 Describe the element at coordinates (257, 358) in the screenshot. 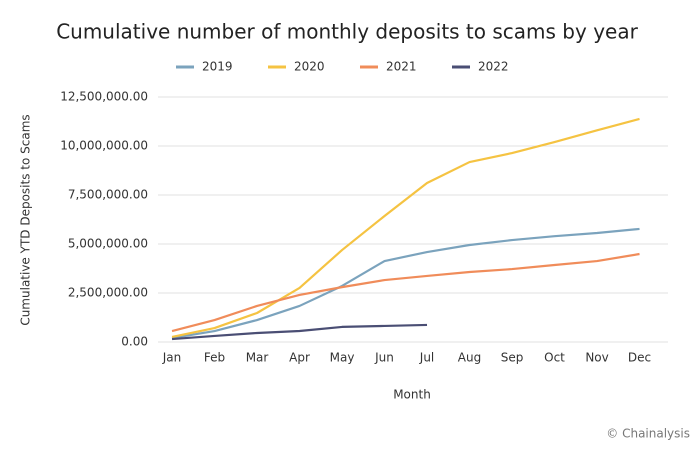

I see `x-tick-label: Mar` at that location.